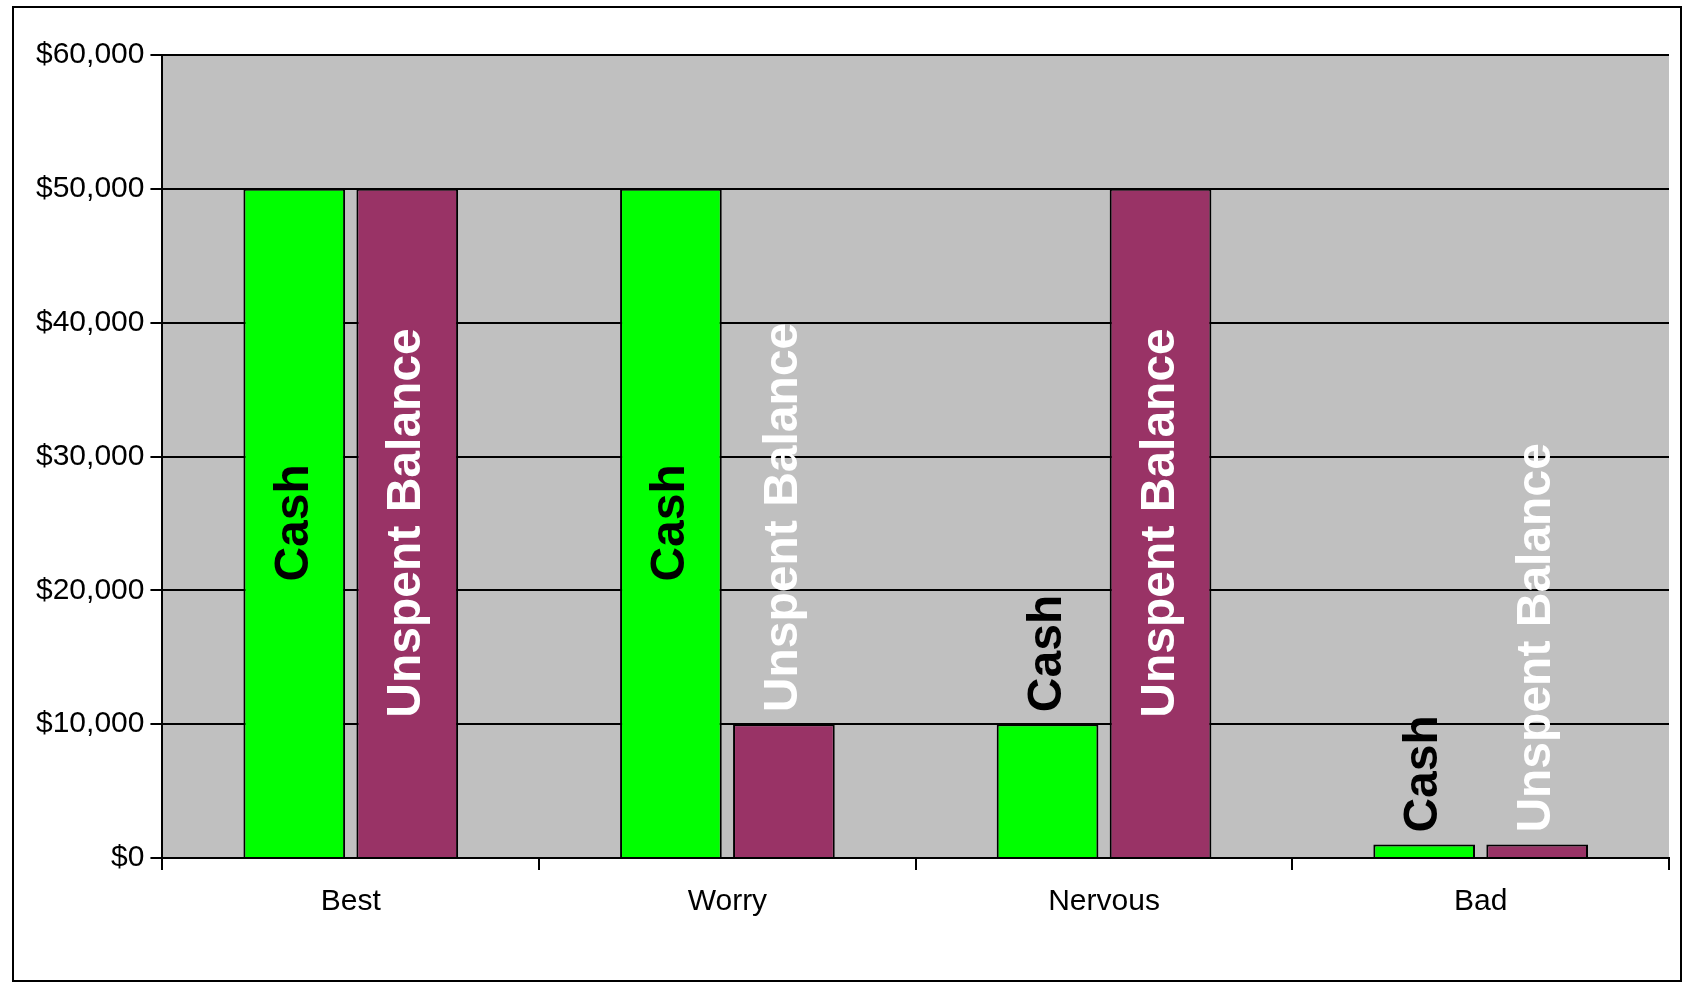 The image size is (1694, 984). What do you see at coordinates (90, 454) in the screenshot?
I see `y-tick-label: $30,000` at bounding box center [90, 454].